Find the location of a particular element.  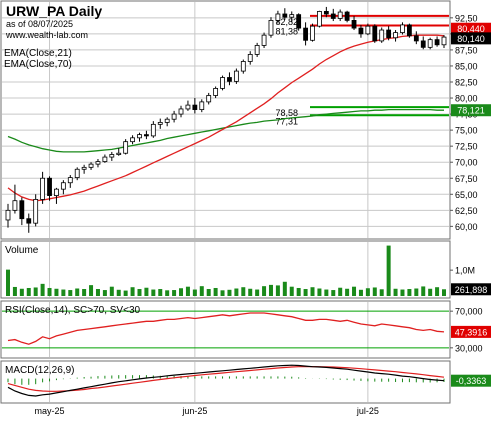

rsi-badge-label: 47,3916 is located at coordinates (471, 332).